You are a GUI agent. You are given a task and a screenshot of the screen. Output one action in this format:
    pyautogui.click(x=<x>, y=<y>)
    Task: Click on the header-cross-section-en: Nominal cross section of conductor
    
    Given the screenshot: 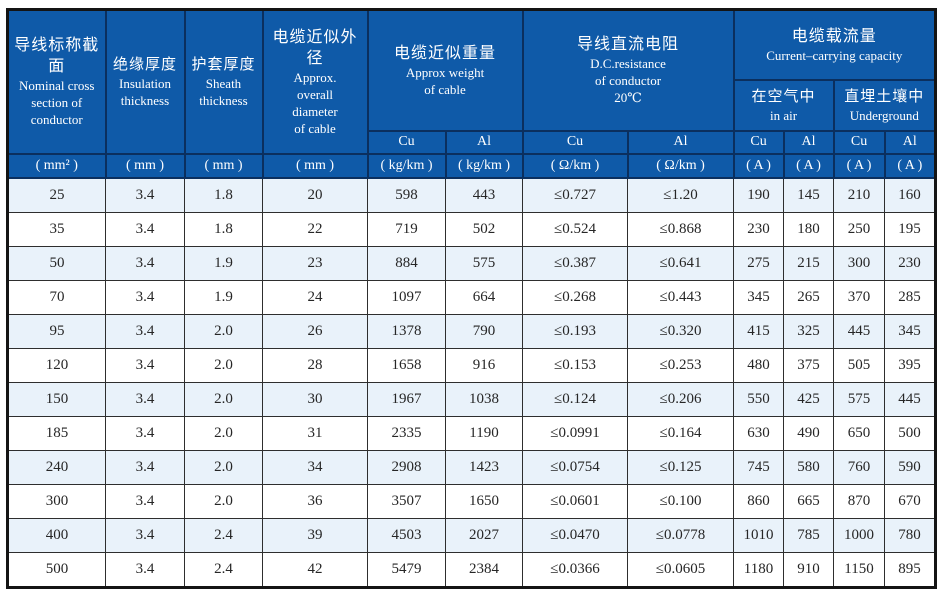 What is the action you would take?
    pyautogui.click(x=57, y=103)
    